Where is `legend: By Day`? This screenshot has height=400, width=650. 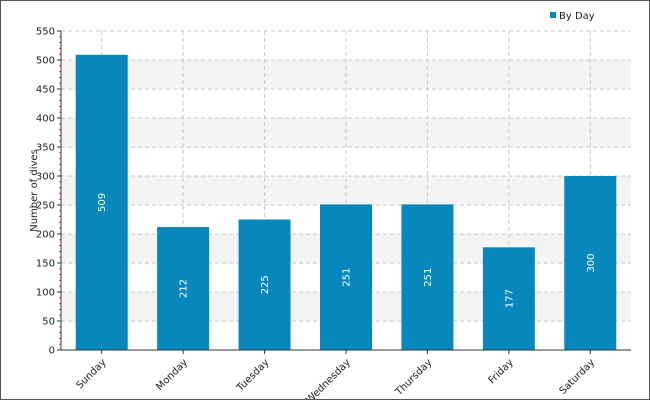 legend: By Day is located at coordinates (572, 16).